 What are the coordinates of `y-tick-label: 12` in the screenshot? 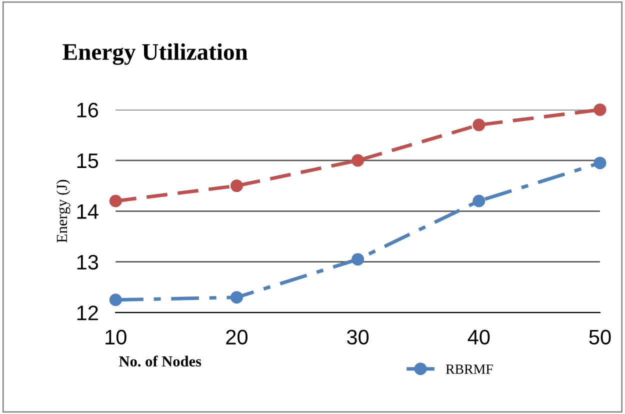 It's located at (87, 313).